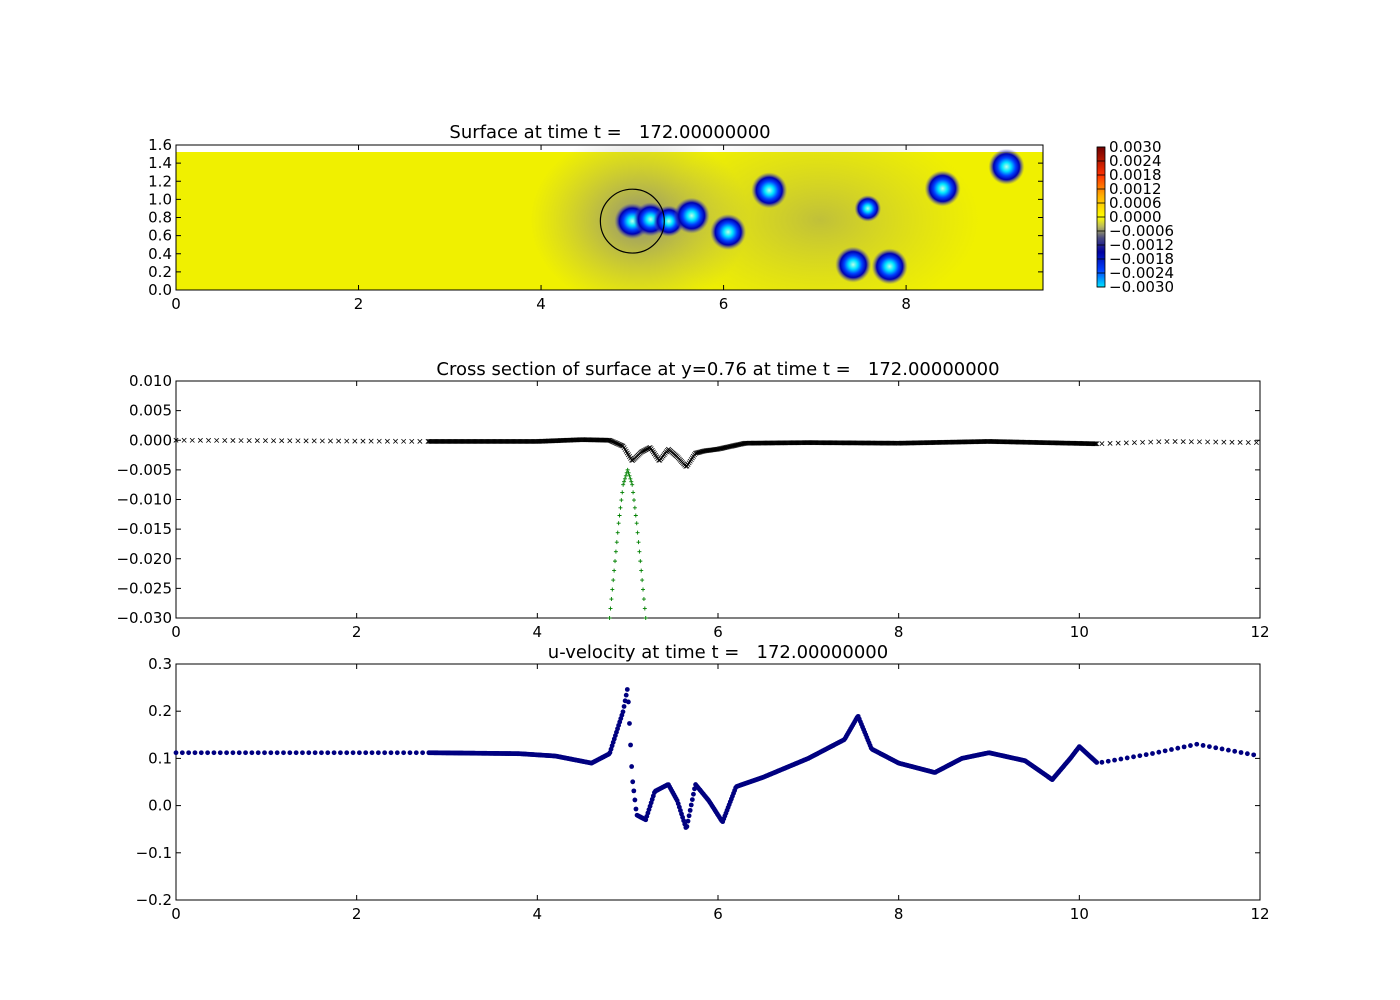  What do you see at coordinates (632, 221) in the screenshot?
I see `obstacle-circle` at bounding box center [632, 221].